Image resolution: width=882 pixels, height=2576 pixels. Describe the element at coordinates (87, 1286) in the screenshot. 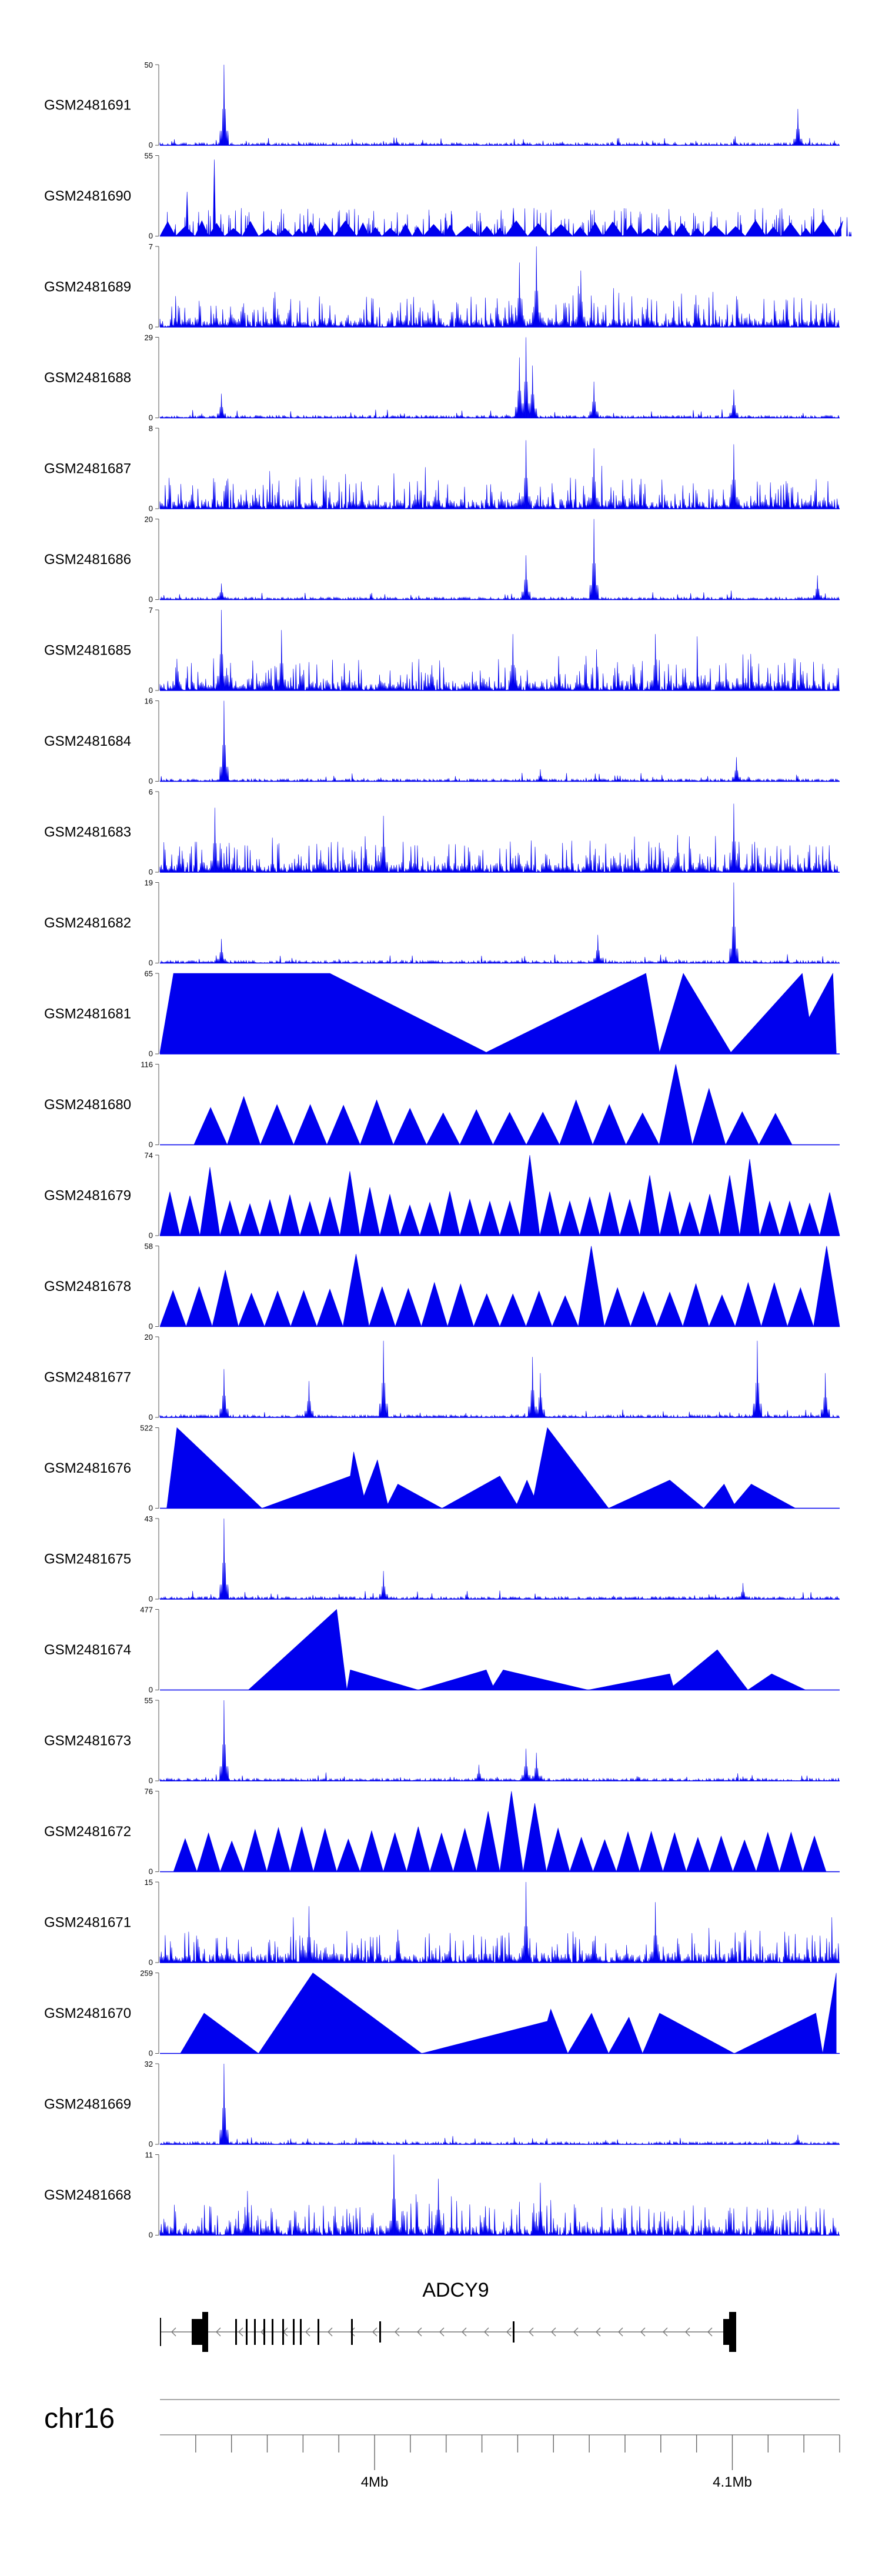

I see `track-label: GSM2481678` at that location.